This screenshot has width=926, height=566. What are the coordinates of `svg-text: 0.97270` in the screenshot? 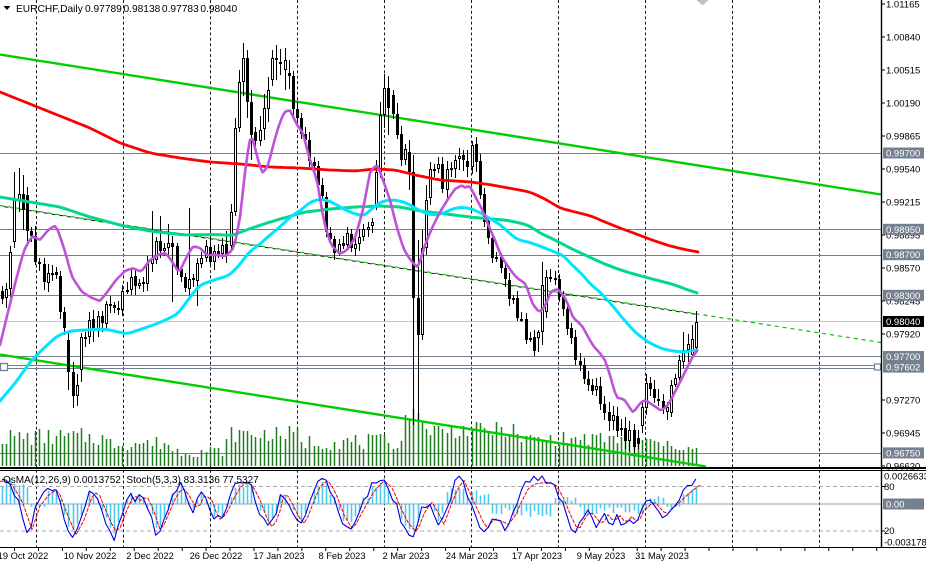 It's located at (903, 401).